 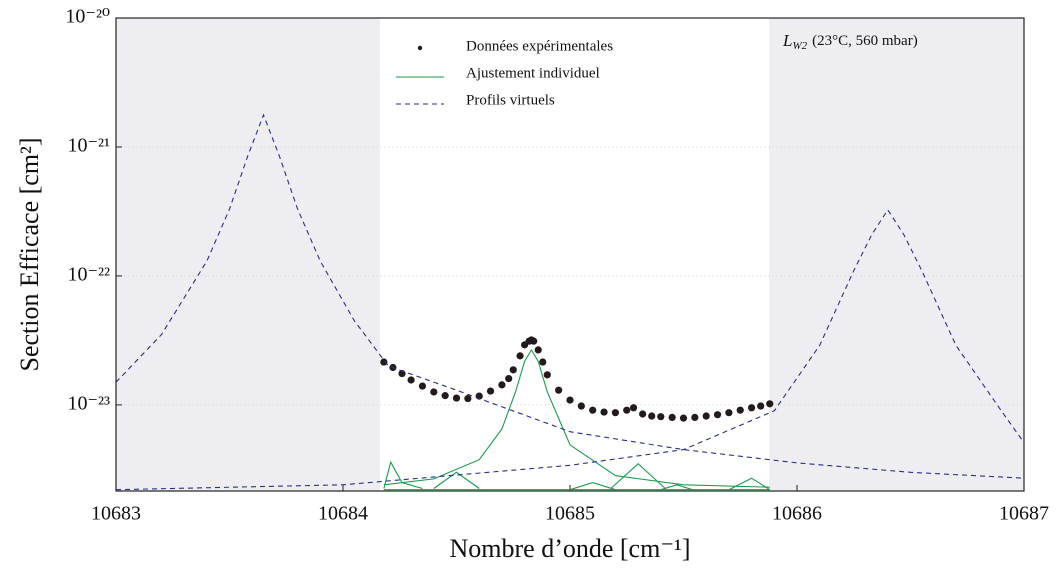 What do you see at coordinates (88, 146) in the screenshot?
I see `y-tick-label: 10⁻²¹` at bounding box center [88, 146].